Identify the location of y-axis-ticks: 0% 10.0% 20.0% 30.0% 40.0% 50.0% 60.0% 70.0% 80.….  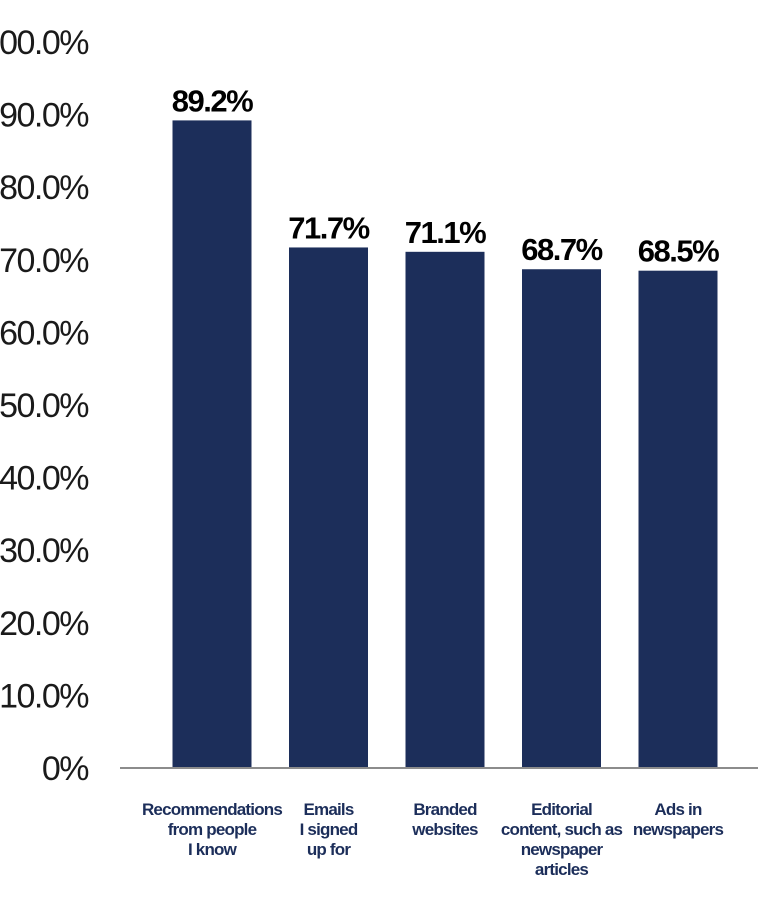
(45, 406).